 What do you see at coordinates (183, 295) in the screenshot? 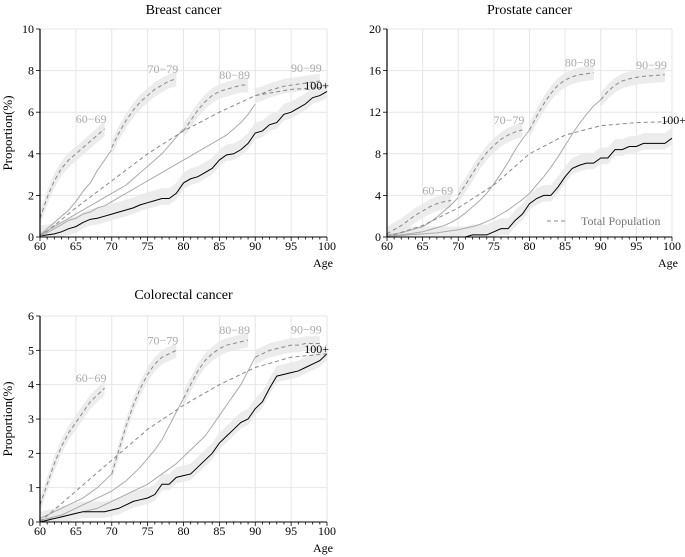
I see `panel-title: Colorectal cancer` at bounding box center [183, 295].